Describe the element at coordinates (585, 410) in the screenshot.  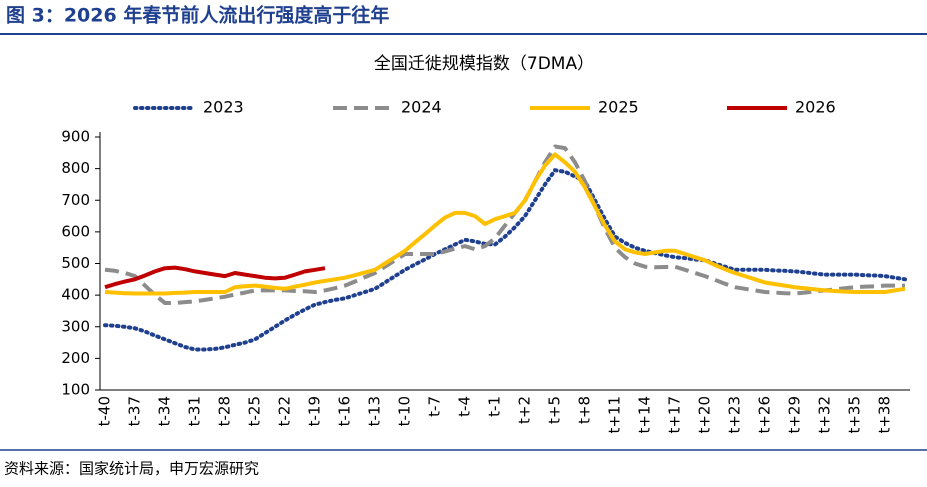
I see `x-tick-label: t+8` at that location.